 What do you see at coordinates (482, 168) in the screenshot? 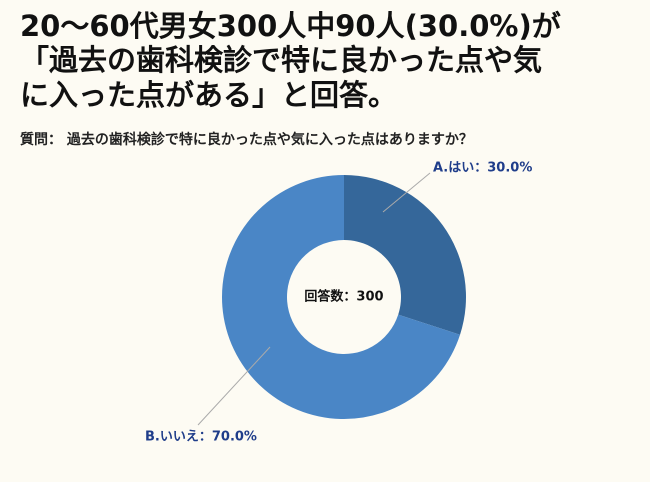
I see `data-label: A.はい：30.0%` at bounding box center [482, 168].